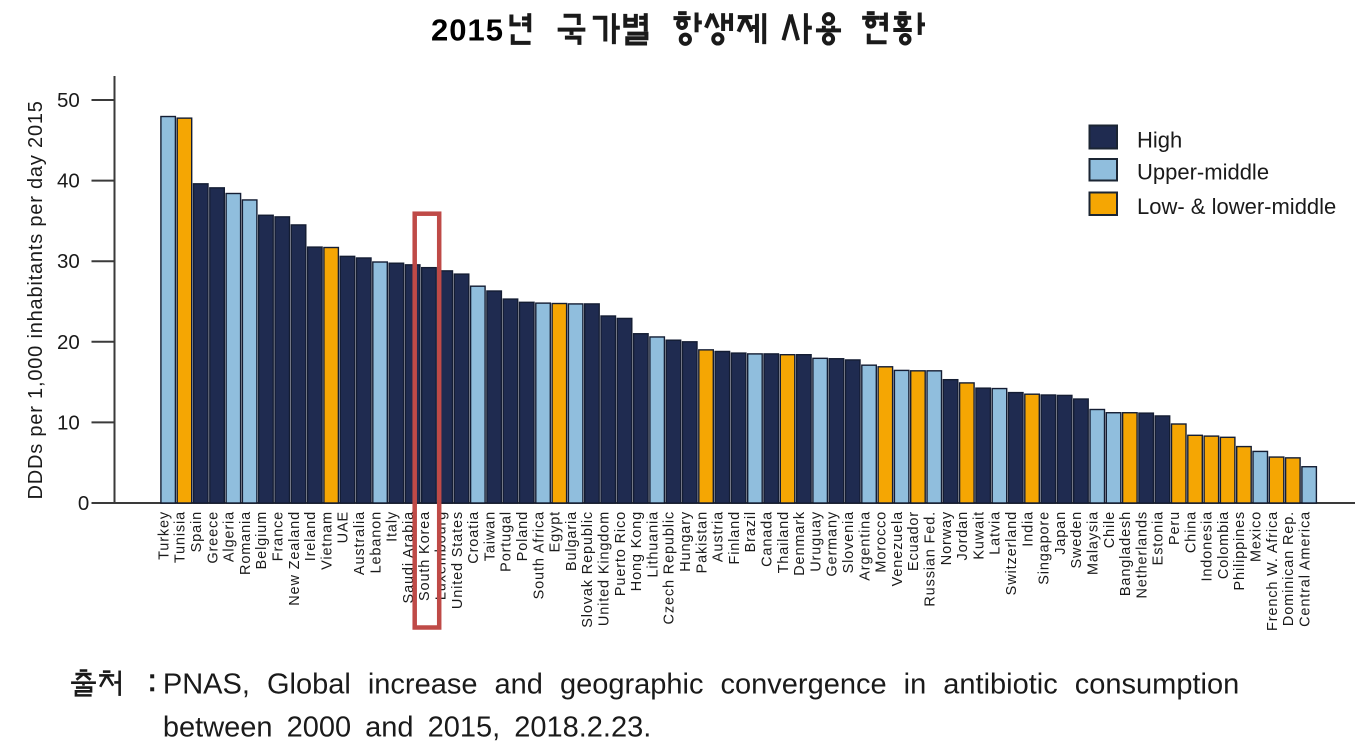 The image size is (1361, 751). I want to click on svg-text: Argentina, so click(865, 546).